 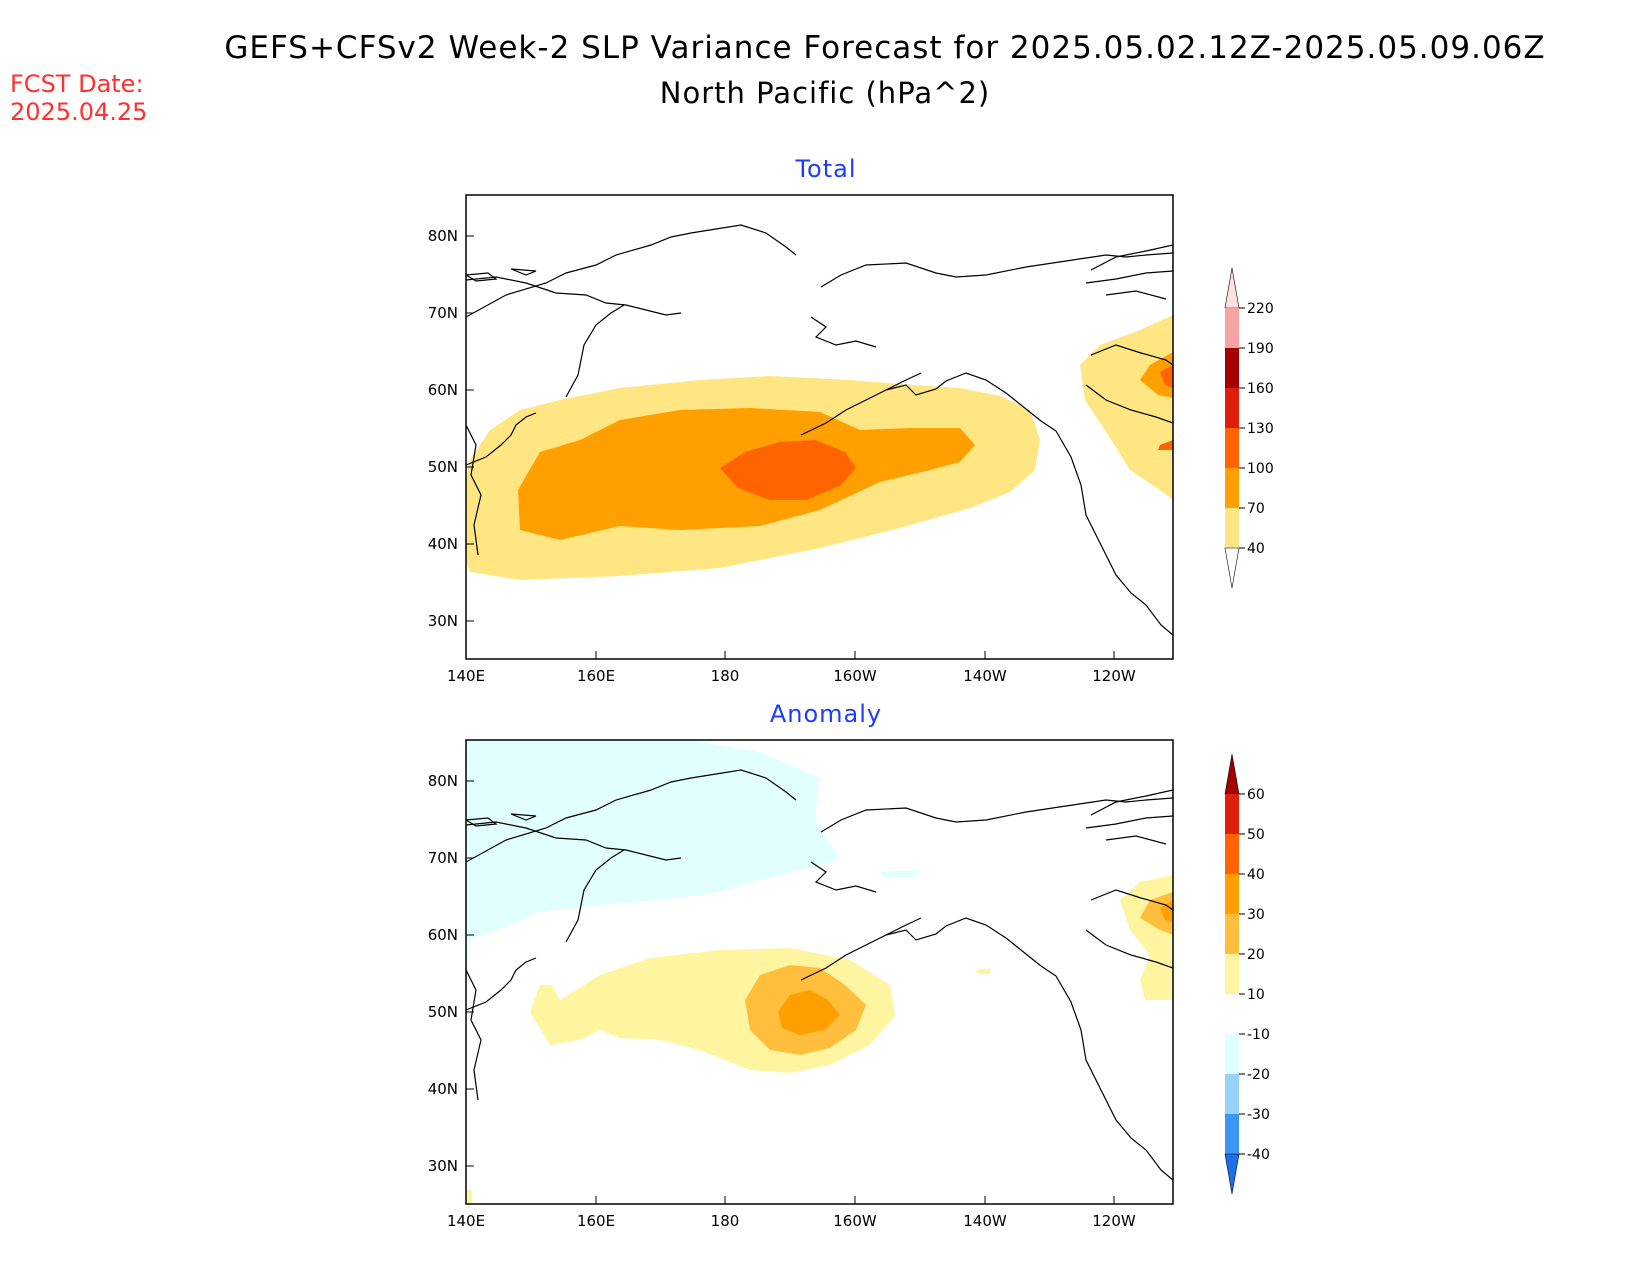 I want to click on cb-anomaly-label: 40, so click(x=1256, y=875).